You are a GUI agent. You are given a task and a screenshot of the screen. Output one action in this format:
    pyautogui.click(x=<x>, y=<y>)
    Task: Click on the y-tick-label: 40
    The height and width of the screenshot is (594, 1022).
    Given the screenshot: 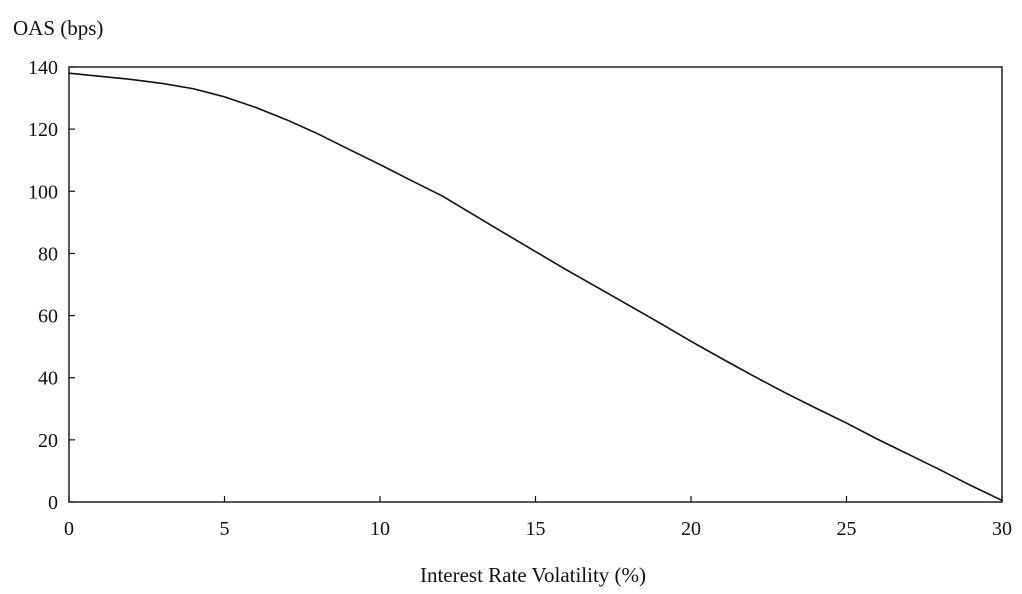 What is the action you would take?
    pyautogui.click(x=48, y=379)
    